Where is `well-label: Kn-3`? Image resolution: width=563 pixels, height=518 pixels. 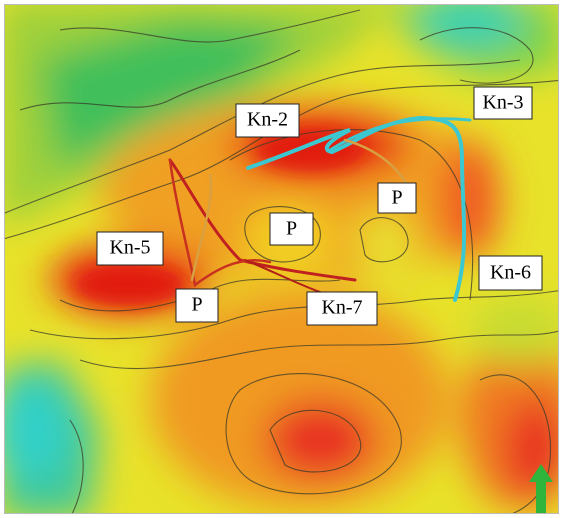 well-label: Kn-3 is located at coordinates (503, 103).